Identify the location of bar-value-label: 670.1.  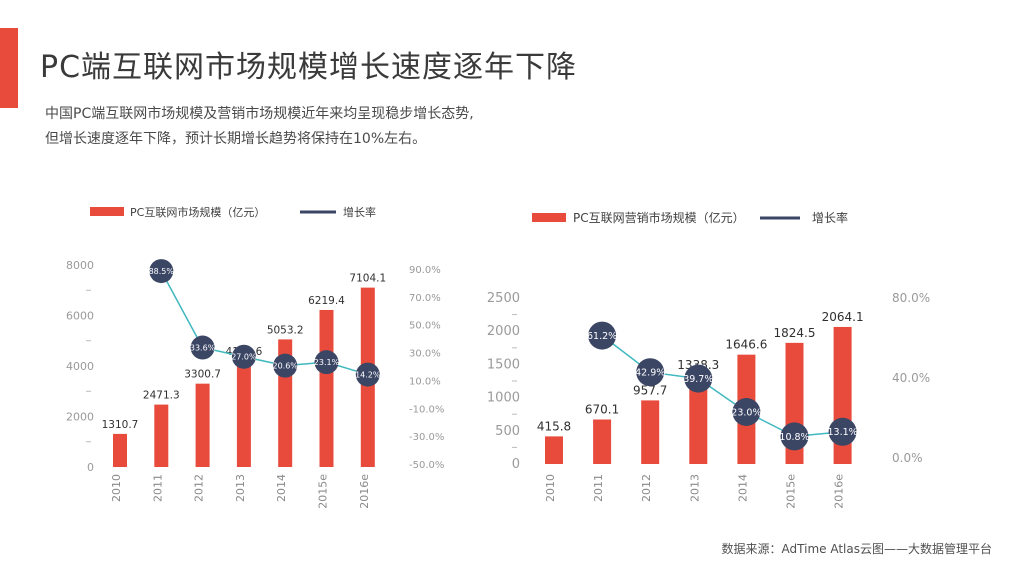
(602, 410).